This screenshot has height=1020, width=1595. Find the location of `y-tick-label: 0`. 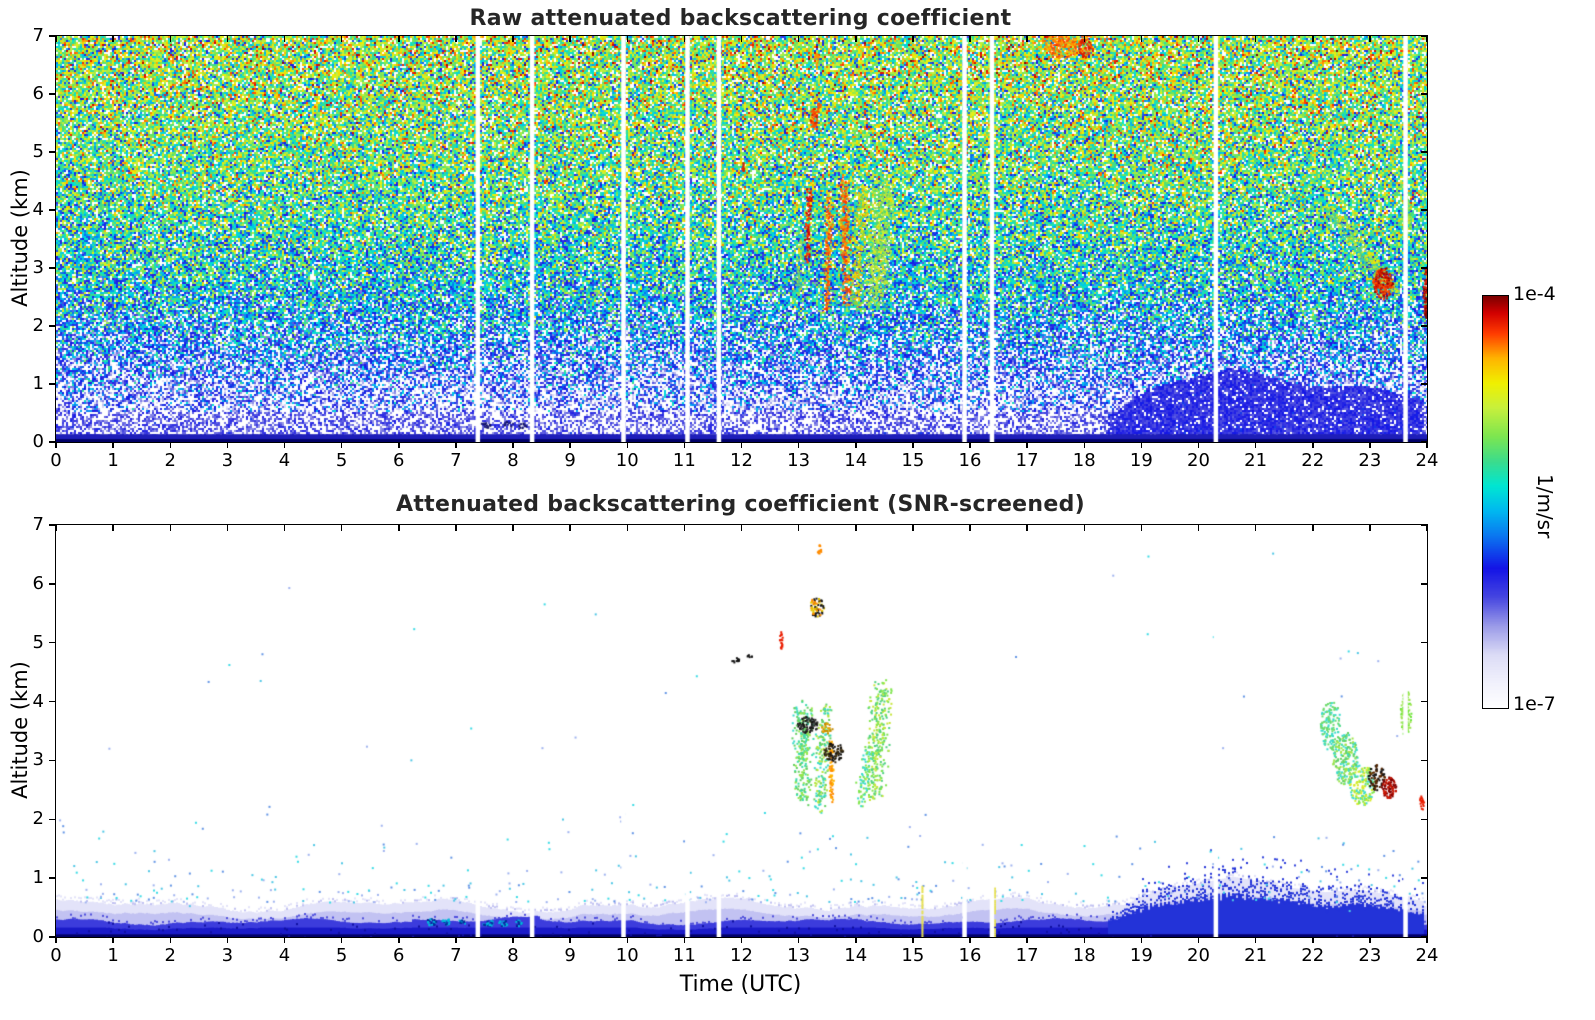

y-tick-label: 0 is located at coordinates (38, 441).